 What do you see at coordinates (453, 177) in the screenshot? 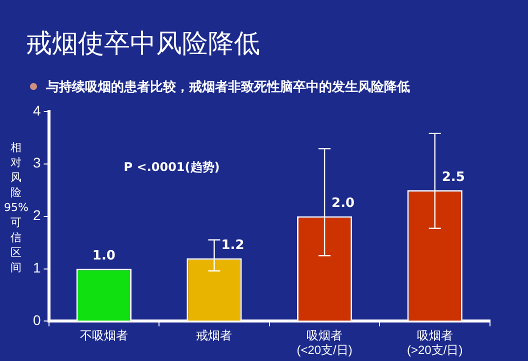
I see `data-label: 2.5` at bounding box center [453, 177].